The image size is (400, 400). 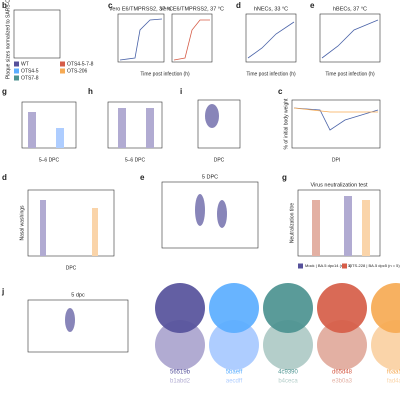 I want to click on palette-hex-dark: 5baeff, so click(x=234, y=373).